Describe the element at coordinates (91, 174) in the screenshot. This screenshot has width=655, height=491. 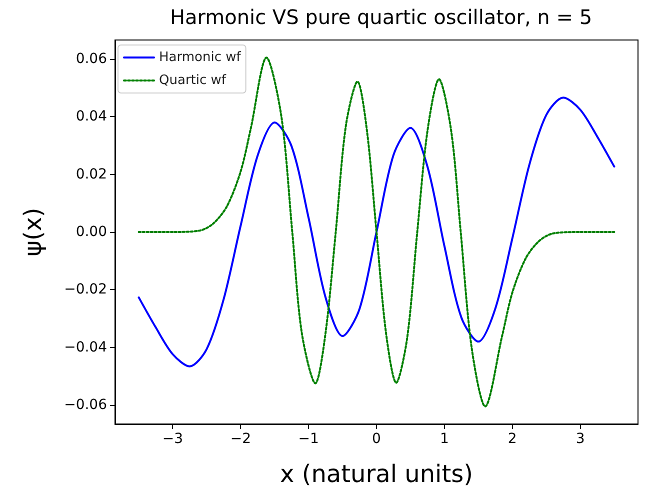
I see `y-tick-label: 0.02` at that location.